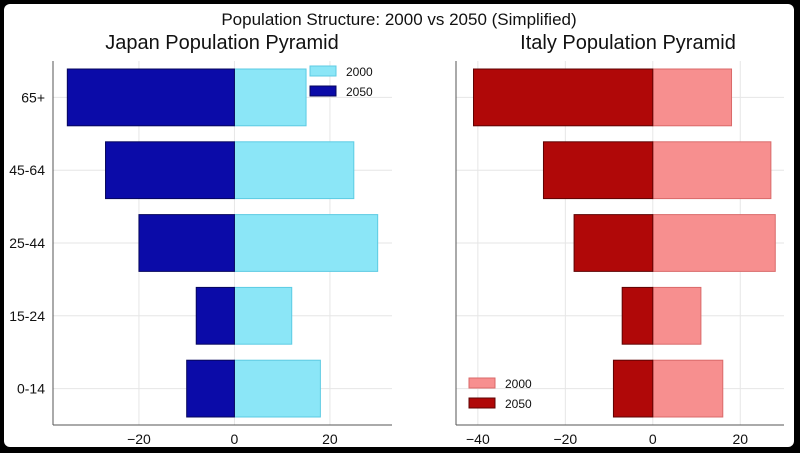 This screenshot has height=453, width=800. Describe the element at coordinates (31, 389) in the screenshot. I see `y-tick-label: 0-14` at that location.